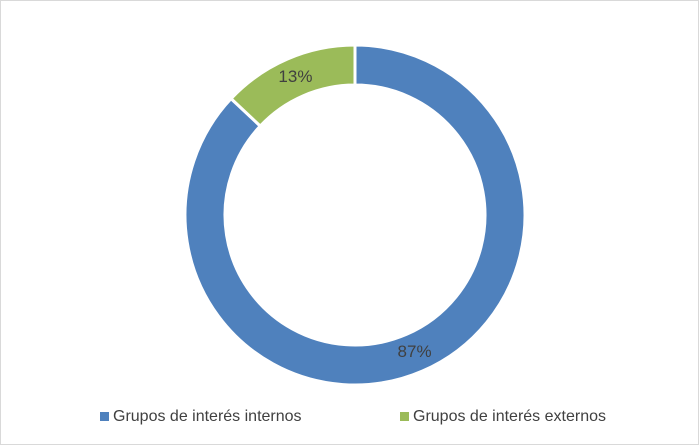  Describe the element at coordinates (509, 416) in the screenshot. I see `legend-label: Grupos de interés externos` at that location.